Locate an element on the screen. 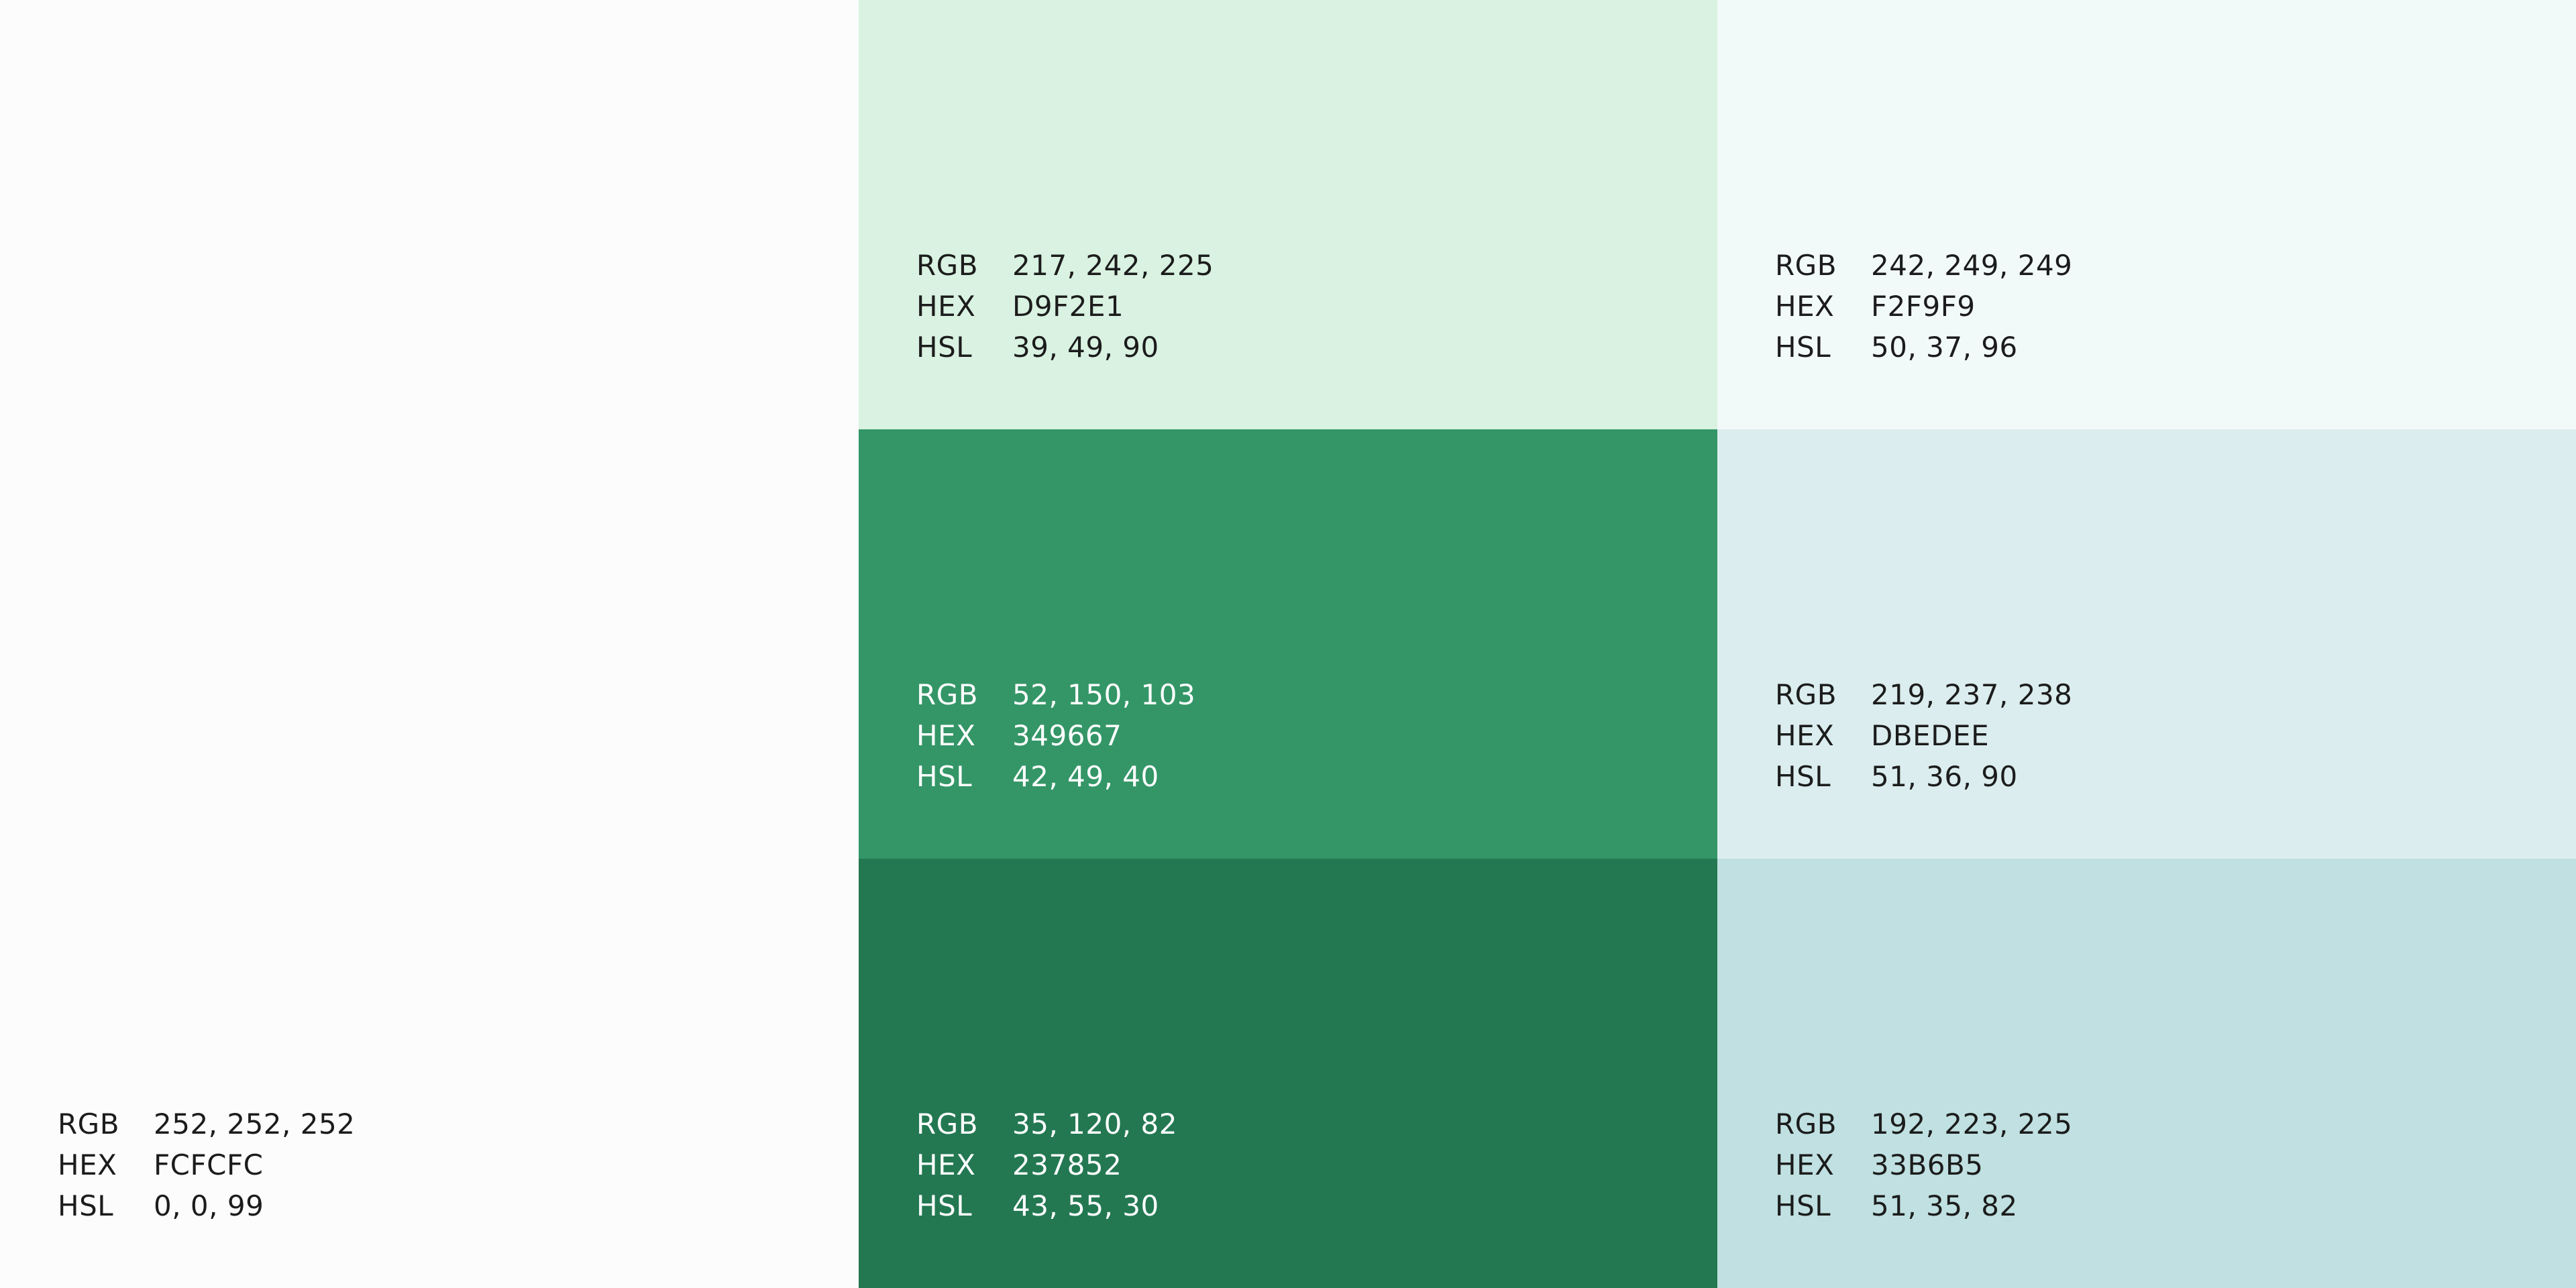 The height and width of the screenshot is (1288, 2576). swatch-aqua-light: RGB 219, 237, 238 HEX DBEDEE HSL 51, 36, 90 is located at coordinates (2146, 644).